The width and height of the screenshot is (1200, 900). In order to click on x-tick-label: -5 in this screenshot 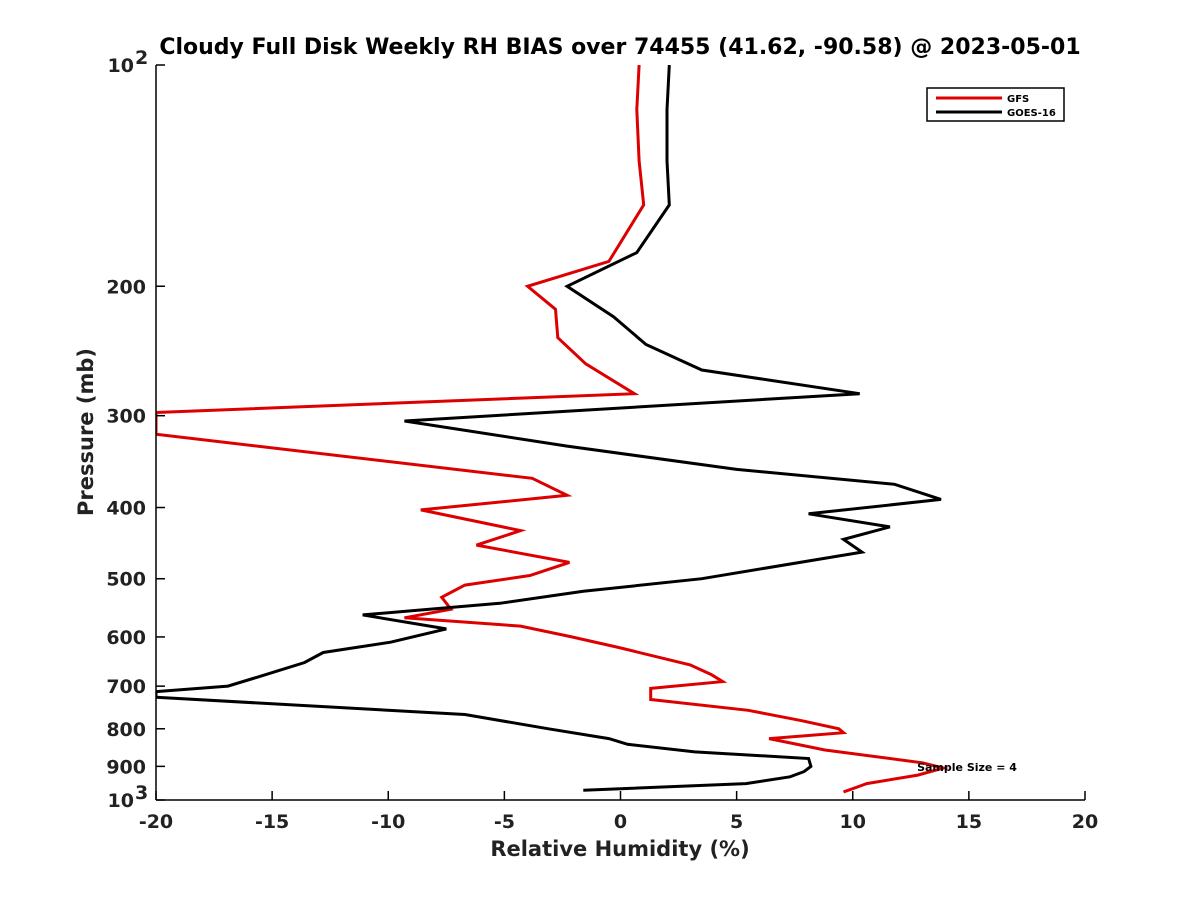, I will do `click(504, 822)`.